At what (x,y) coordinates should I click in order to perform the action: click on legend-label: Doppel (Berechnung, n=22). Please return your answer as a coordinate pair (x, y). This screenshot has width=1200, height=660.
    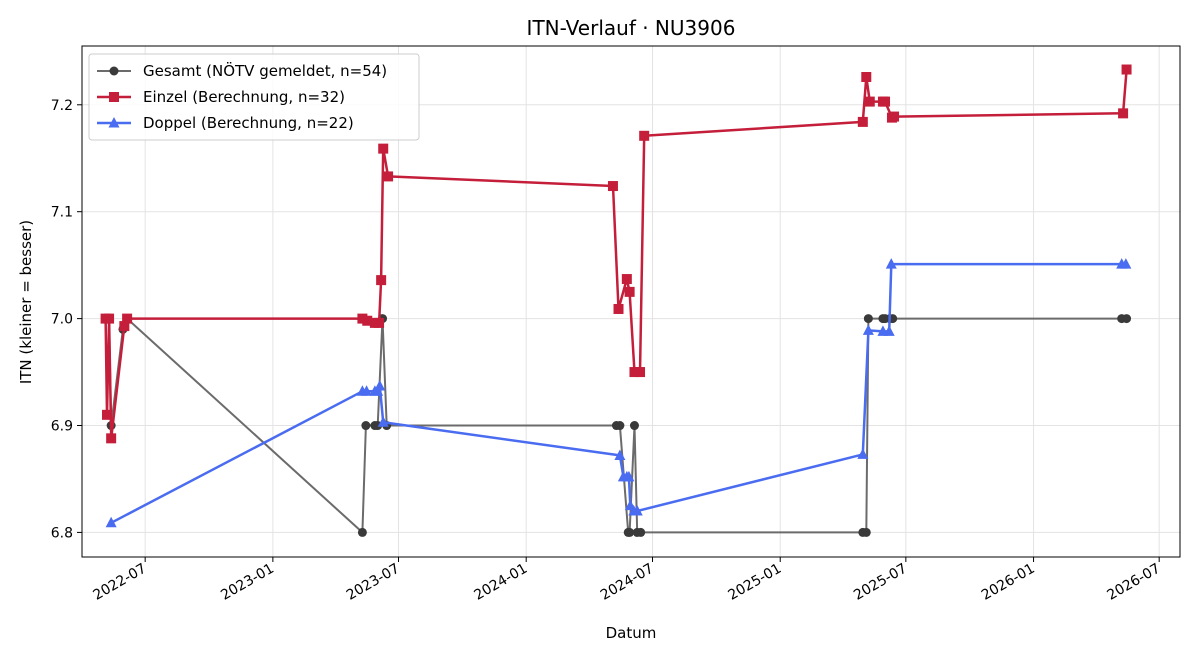
    Looking at the image, I should click on (248, 123).